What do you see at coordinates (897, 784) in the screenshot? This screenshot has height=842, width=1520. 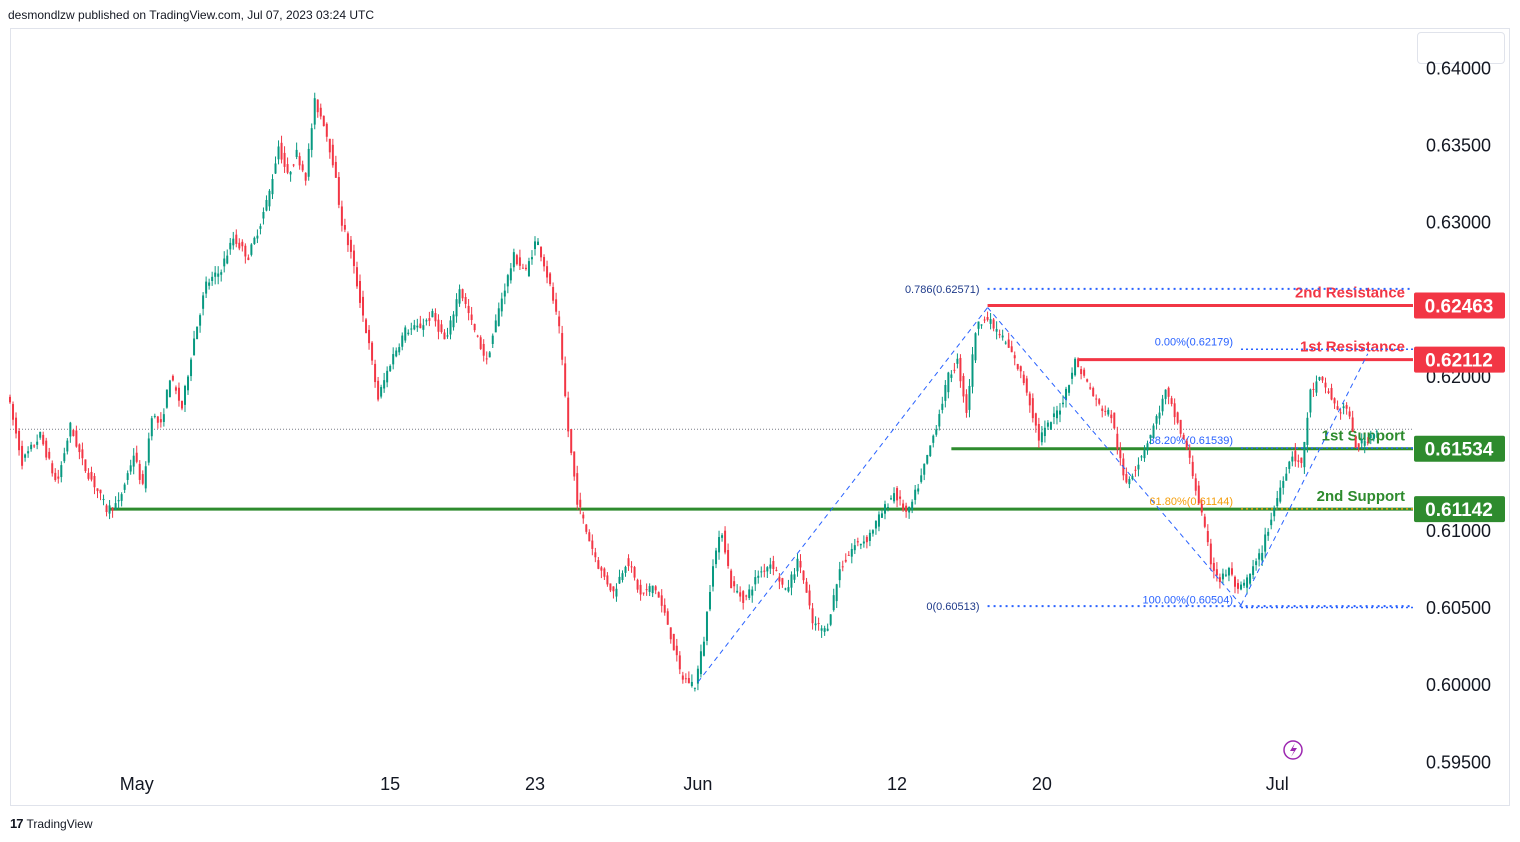 I see `x-tick-label: 12` at bounding box center [897, 784].